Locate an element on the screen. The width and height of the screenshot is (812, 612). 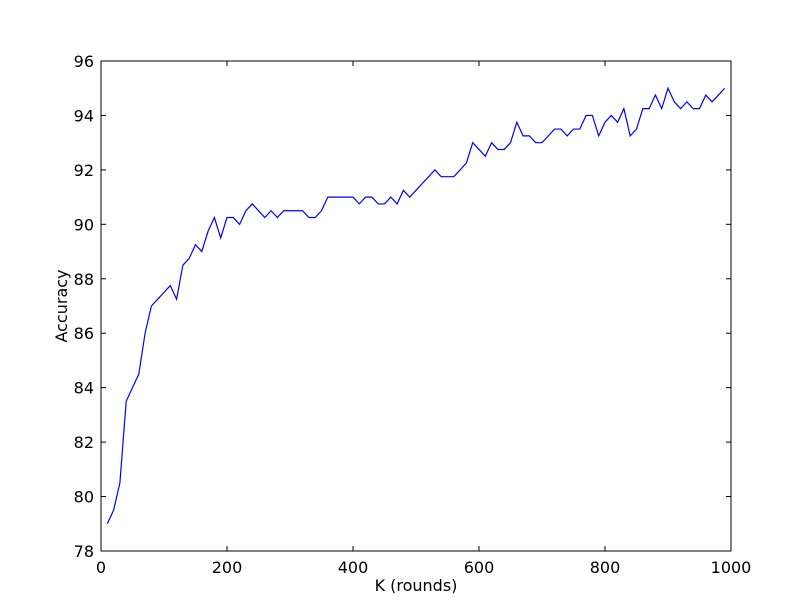
y-tick-label: 88 is located at coordinates (84, 279).